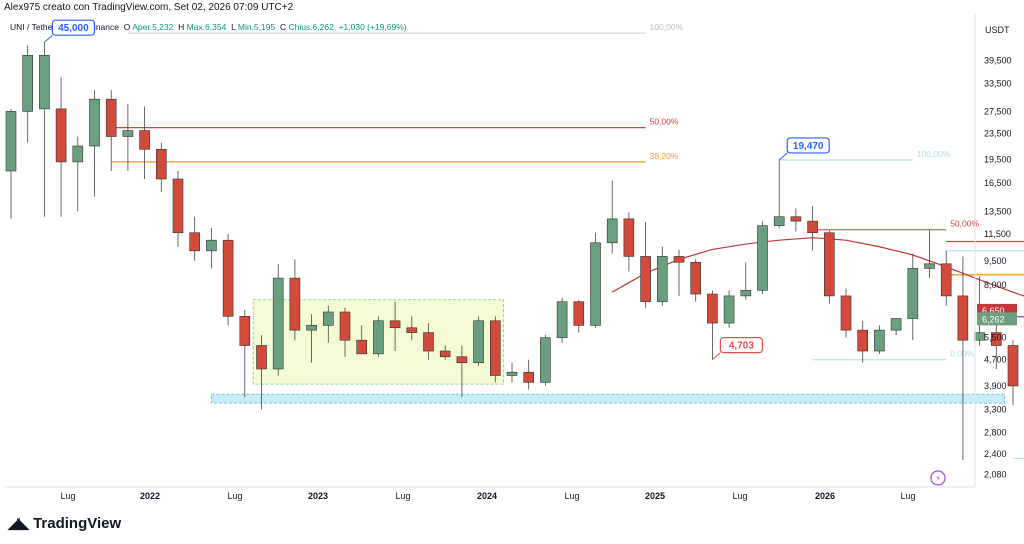  Describe the element at coordinates (153, 27) in the screenshot. I see `legend-open: Aper.5,232` at that location.